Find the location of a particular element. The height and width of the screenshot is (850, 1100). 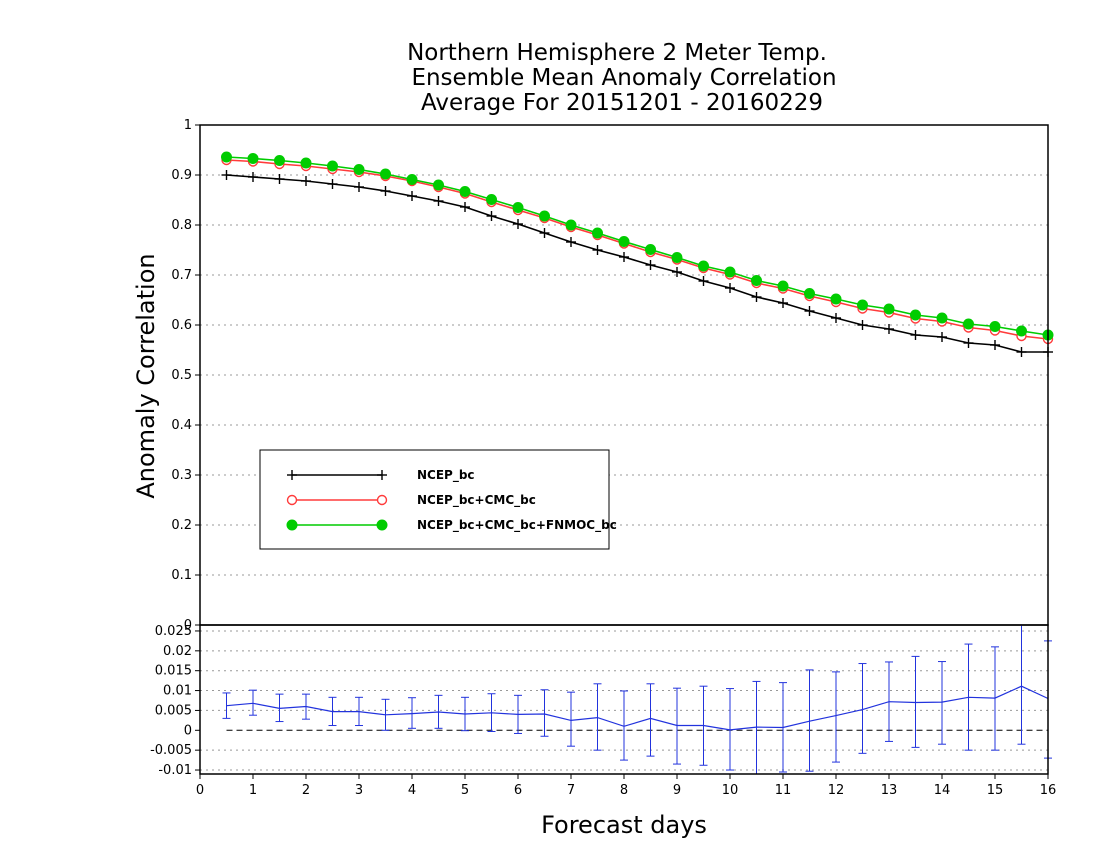

x-tick-label: 7 is located at coordinates (571, 790).